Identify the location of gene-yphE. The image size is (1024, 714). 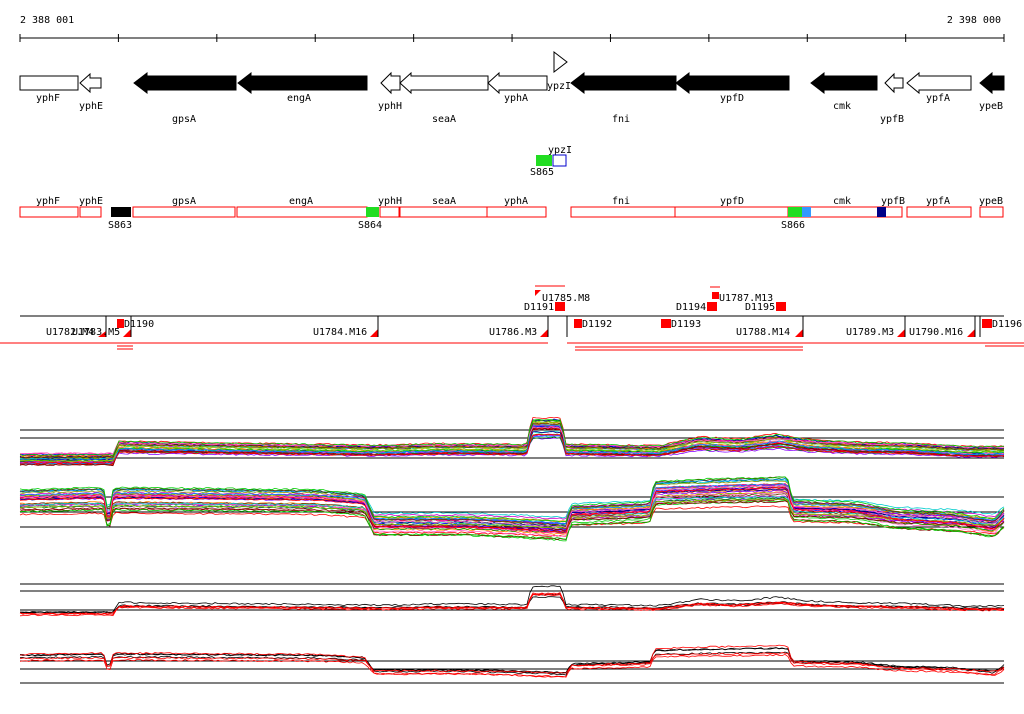
(90, 83).